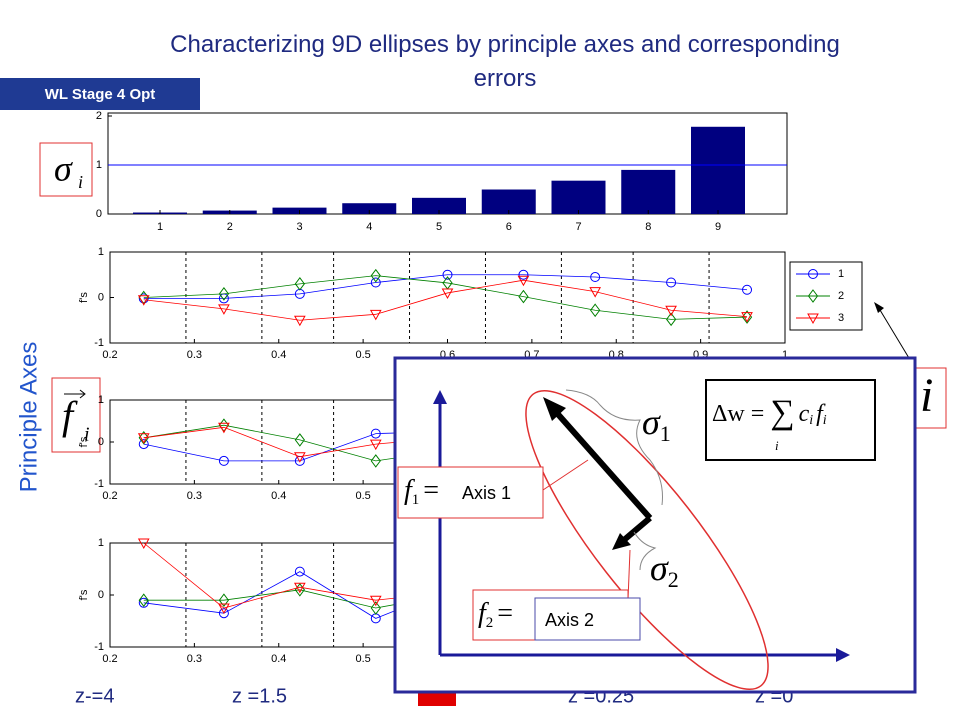 This screenshot has width=960, height=720. Describe the element at coordinates (841, 318) in the screenshot. I see `legend-label: 3` at that location.